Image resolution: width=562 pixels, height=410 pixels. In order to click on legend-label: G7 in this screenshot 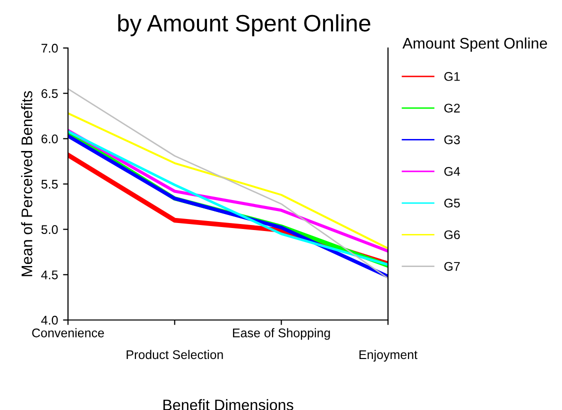, I will do `click(452, 266)`.